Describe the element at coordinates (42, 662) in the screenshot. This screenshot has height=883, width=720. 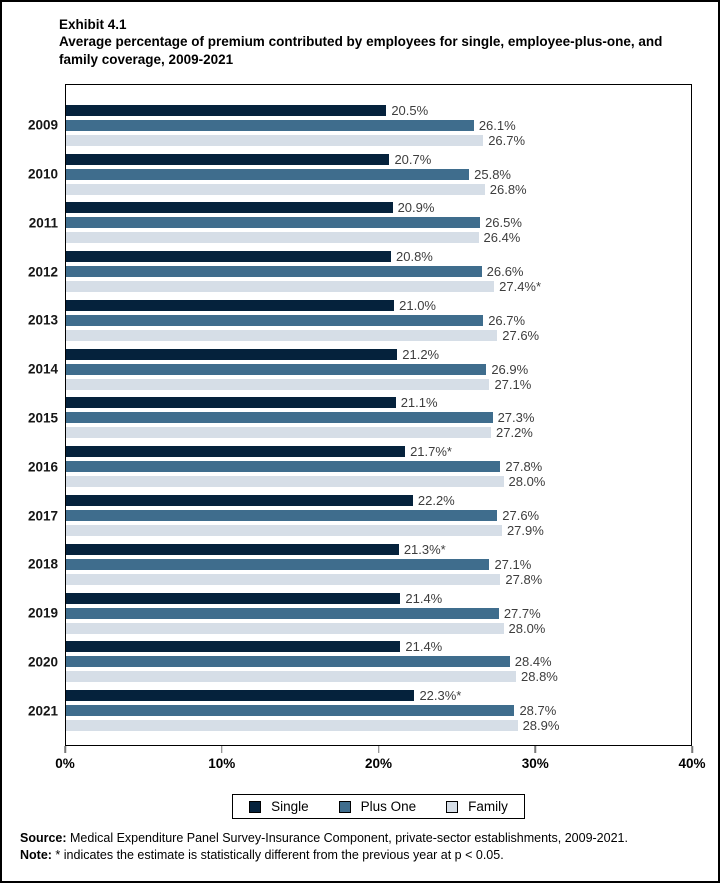
I see `year-label: 2020` at that location.